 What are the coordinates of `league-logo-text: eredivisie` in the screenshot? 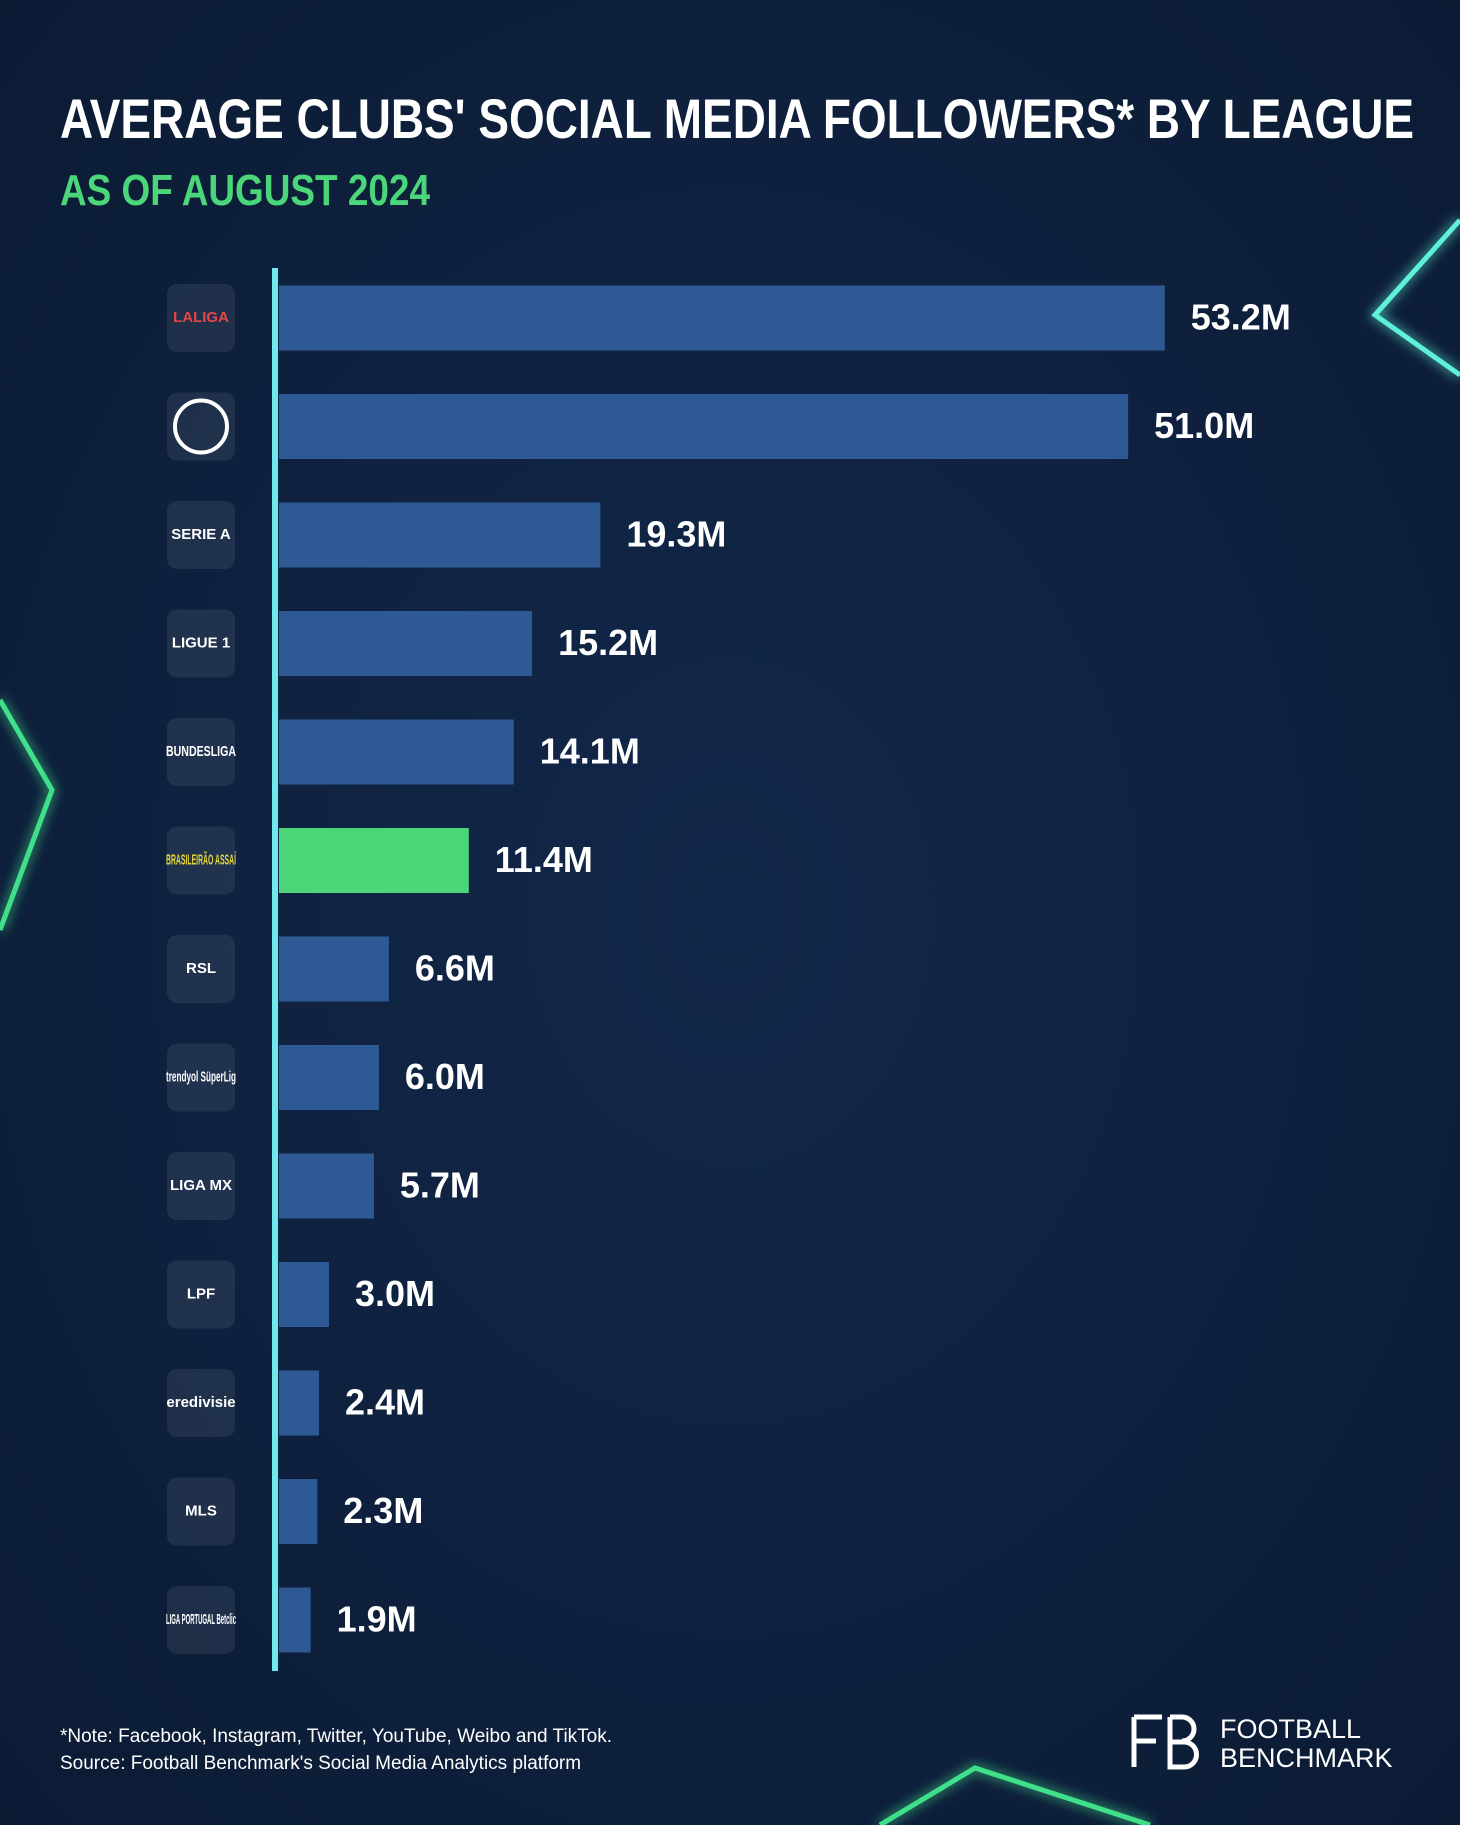 It's located at (200, 1402).